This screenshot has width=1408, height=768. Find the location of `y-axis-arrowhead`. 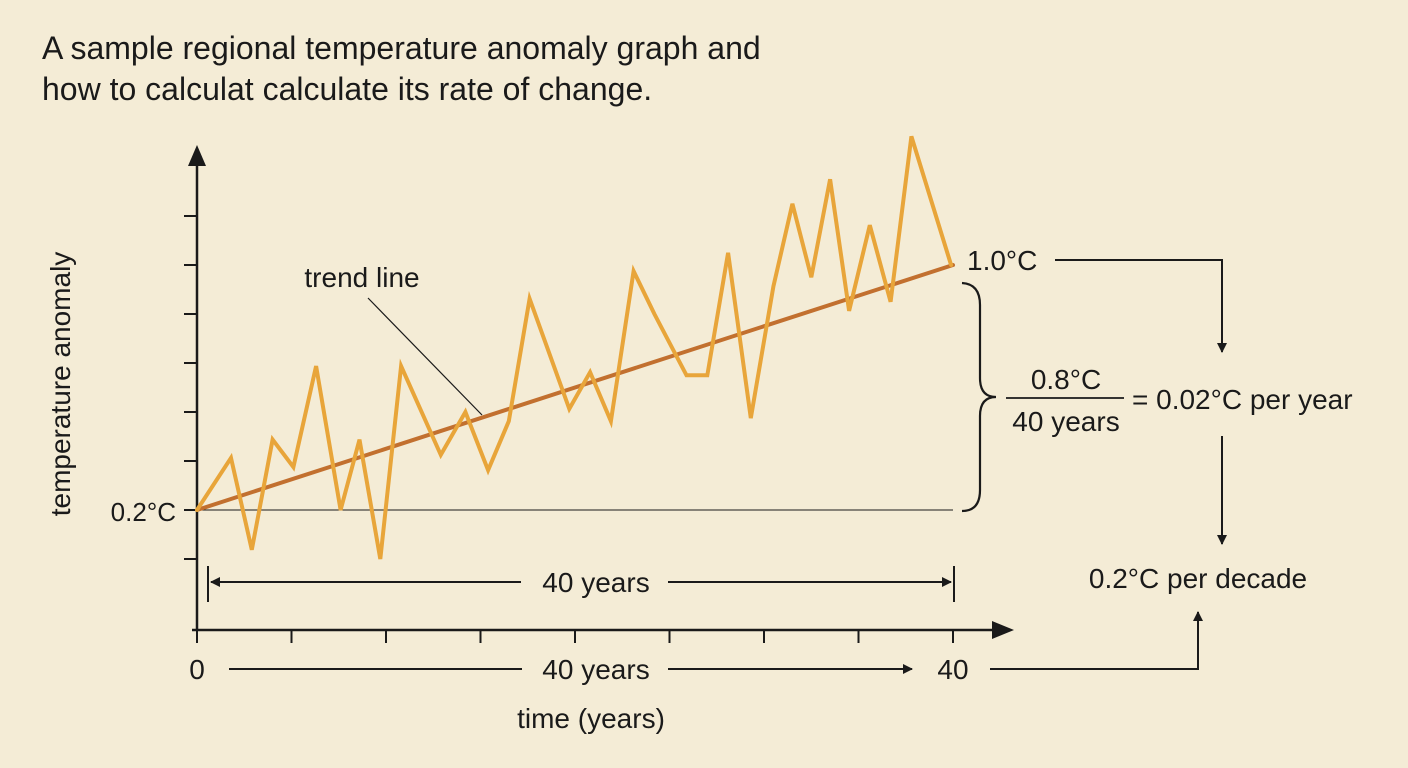

y-axis-arrowhead is located at coordinates (197, 155).